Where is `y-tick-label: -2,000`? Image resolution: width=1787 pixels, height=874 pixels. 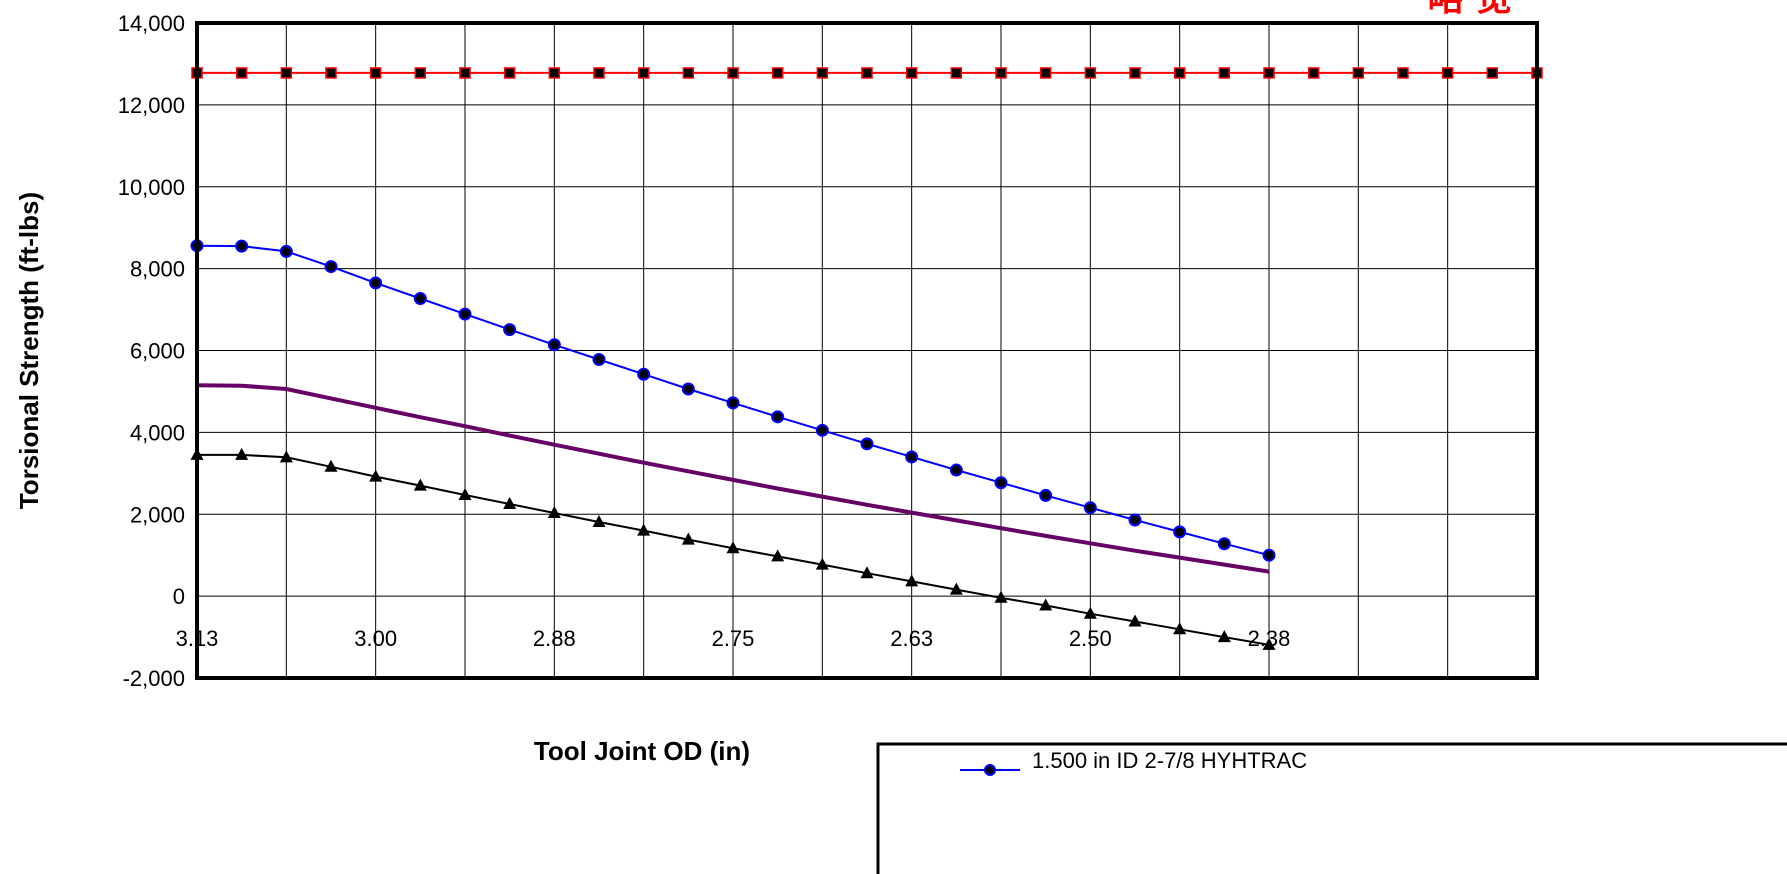
y-tick-label: -2,000 is located at coordinates (154, 678).